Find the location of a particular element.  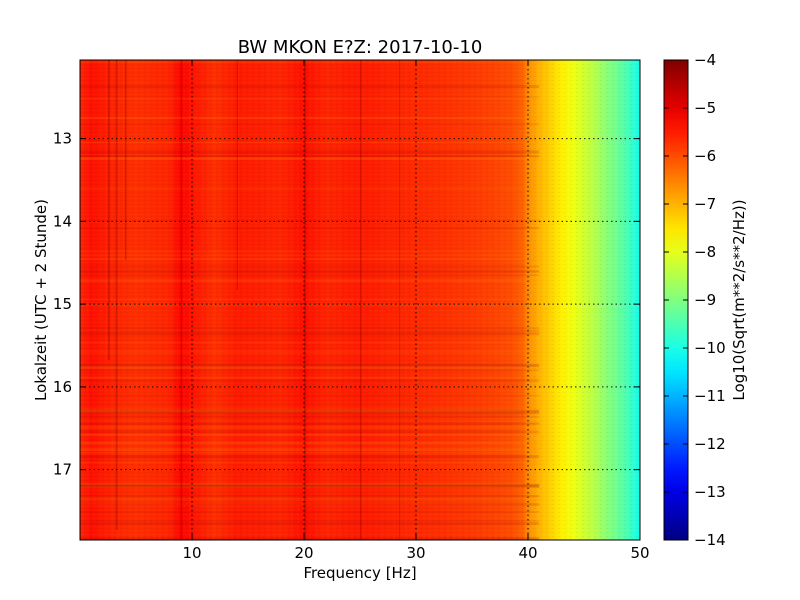

x-tick-label: 10 is located at coordinates (191, 553).